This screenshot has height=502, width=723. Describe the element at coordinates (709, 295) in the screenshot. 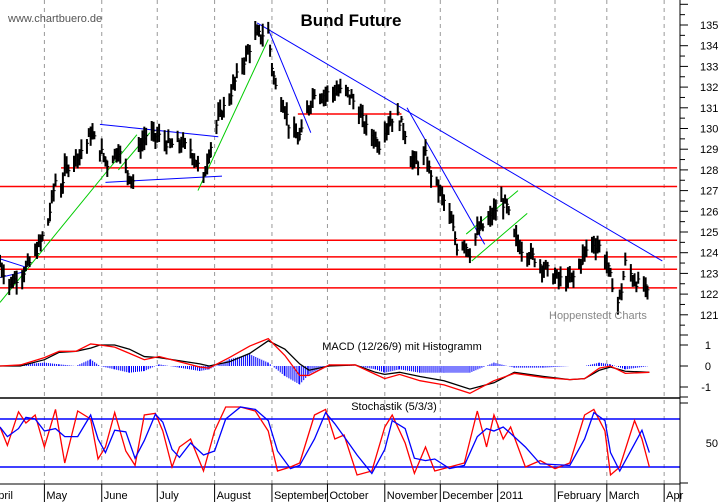

I see `price-tick-label: 122` at that location.